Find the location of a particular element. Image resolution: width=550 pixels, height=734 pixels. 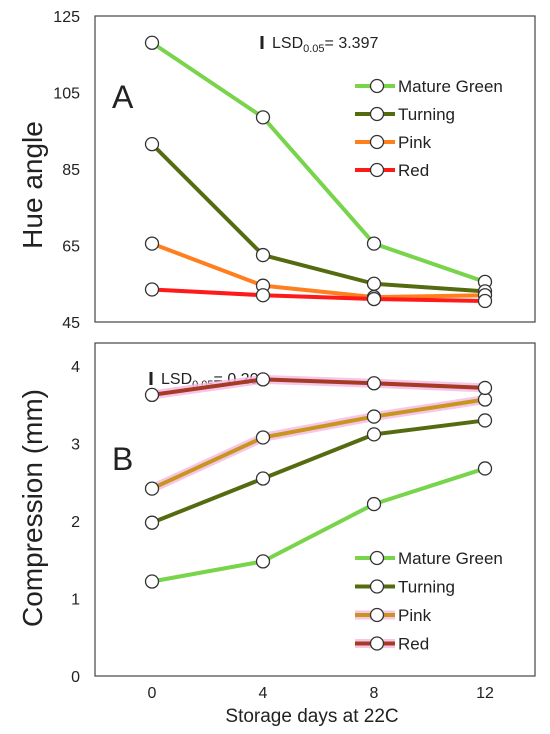

panel-b-letter: B is located at coordinates (122, 459).